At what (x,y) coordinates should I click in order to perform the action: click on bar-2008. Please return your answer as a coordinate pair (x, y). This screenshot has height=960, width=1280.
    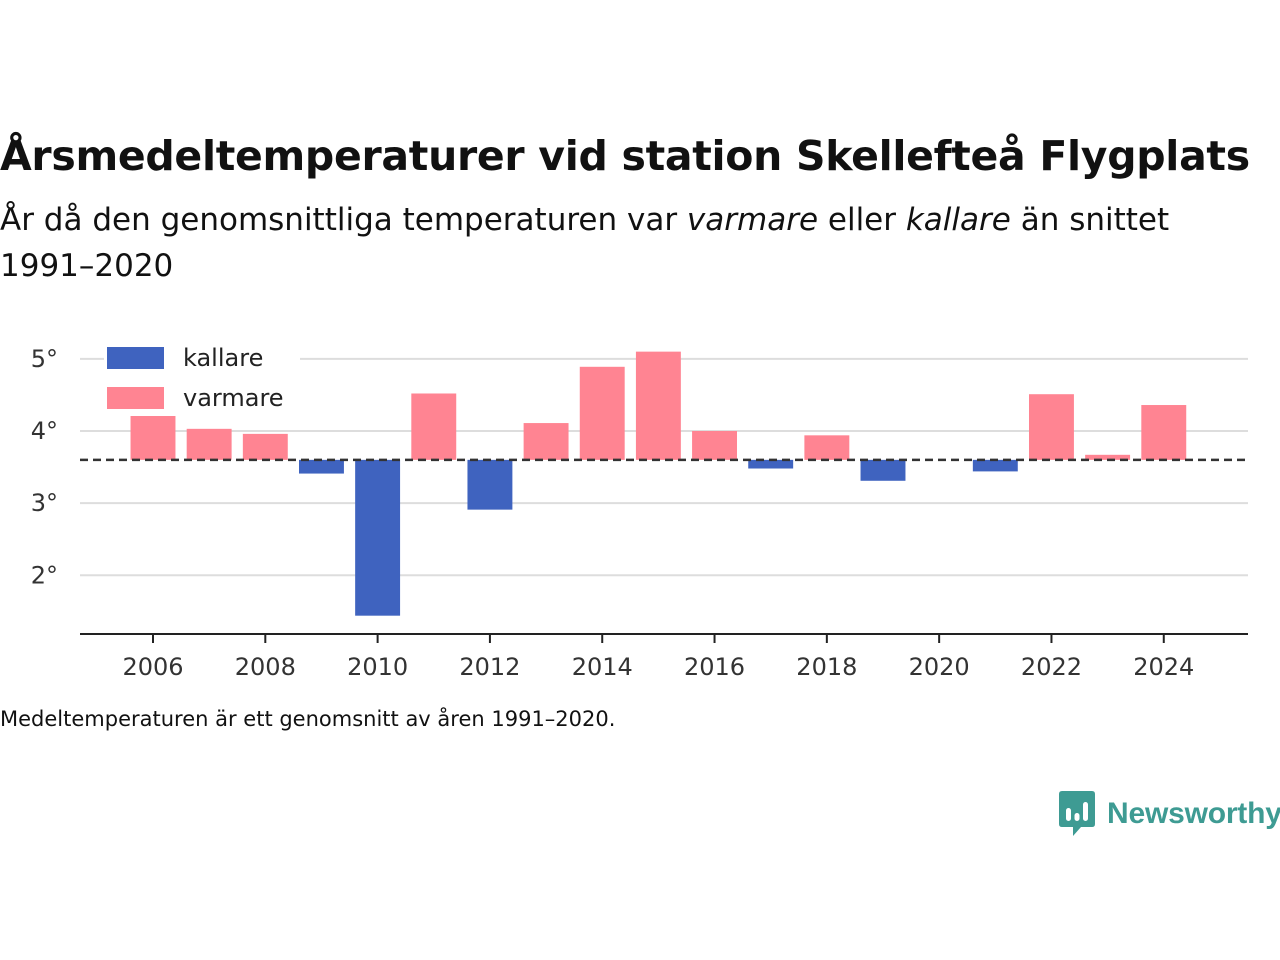
    Looking at the image, I should click on (265, 446).